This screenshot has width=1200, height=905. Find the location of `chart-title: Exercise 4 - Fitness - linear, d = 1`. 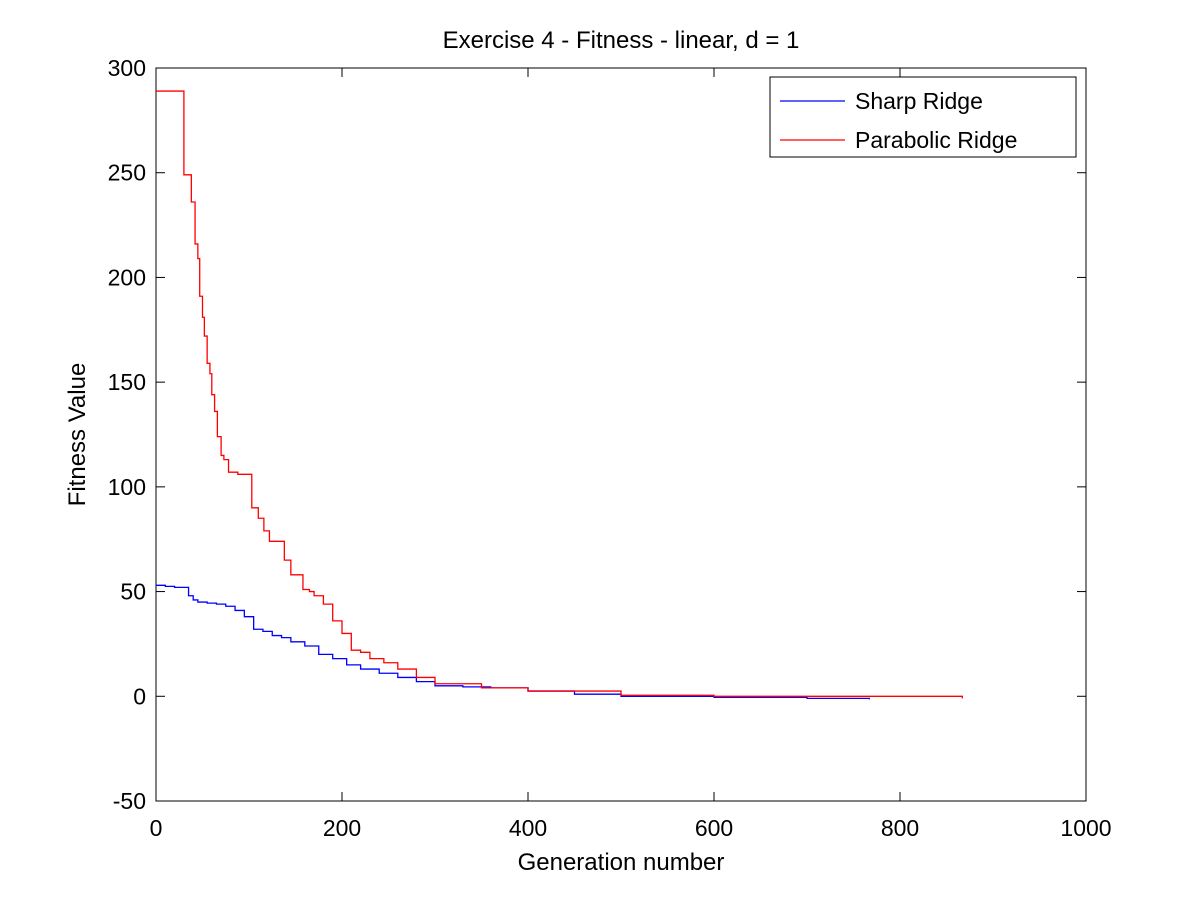

chart-title: Exercise 4 - Fitness - linear, d = 1 is located at coordinates (621, 40).